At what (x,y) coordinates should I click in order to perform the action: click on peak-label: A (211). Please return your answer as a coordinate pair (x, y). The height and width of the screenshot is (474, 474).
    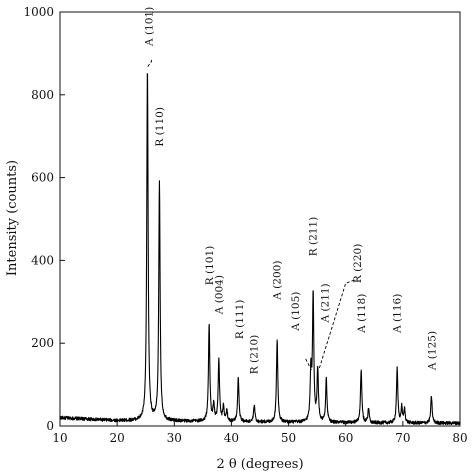
    Looking at the image, I should click on (326, 303).